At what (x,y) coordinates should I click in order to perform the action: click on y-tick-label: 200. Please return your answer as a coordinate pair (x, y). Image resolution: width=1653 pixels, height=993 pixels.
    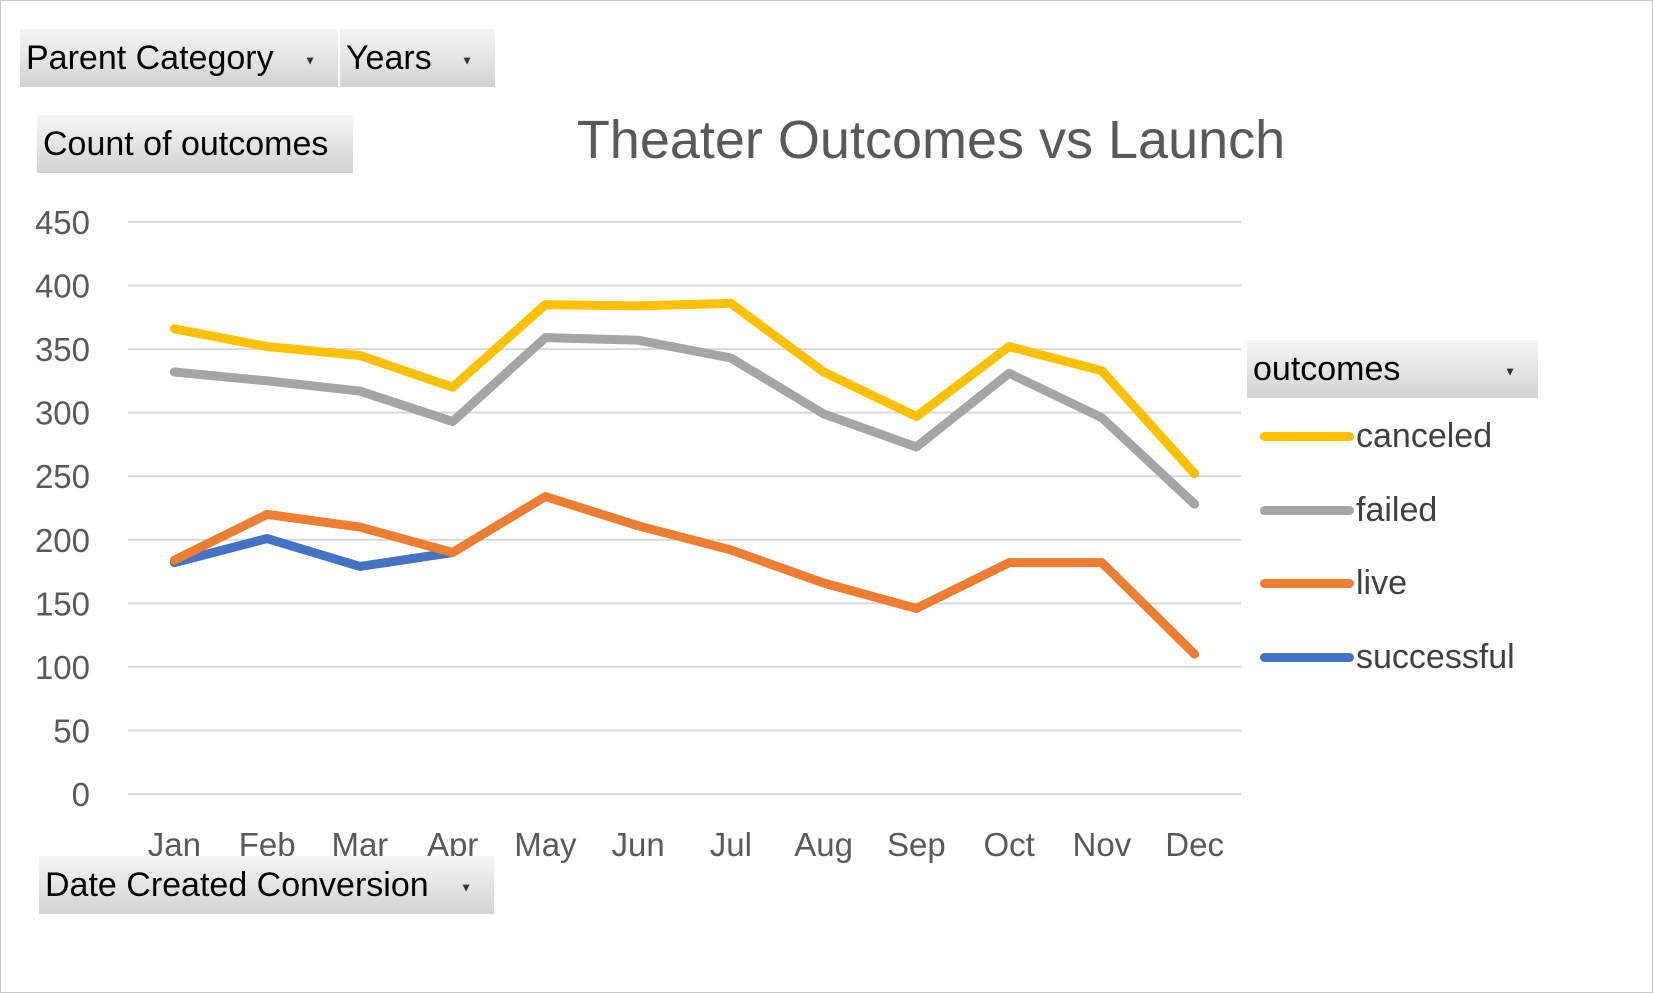
    Looking at the image, I should click on (62, 540).